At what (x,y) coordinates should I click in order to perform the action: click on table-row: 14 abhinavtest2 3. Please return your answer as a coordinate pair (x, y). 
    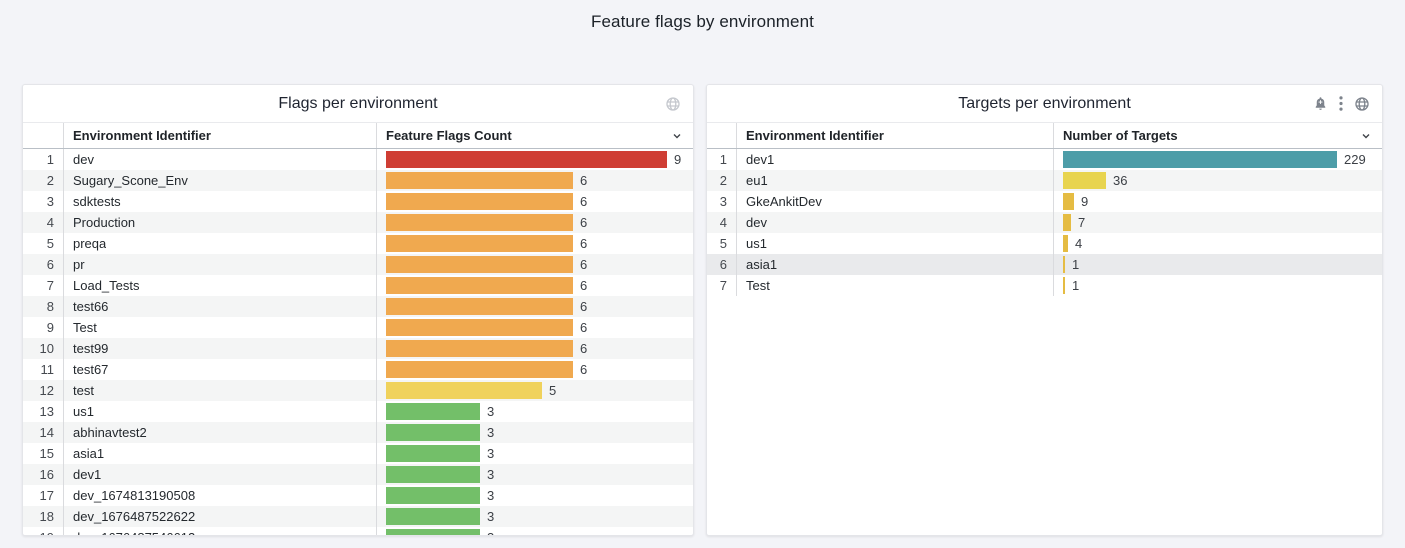
    Looking at the image, I should click on (358, 432).